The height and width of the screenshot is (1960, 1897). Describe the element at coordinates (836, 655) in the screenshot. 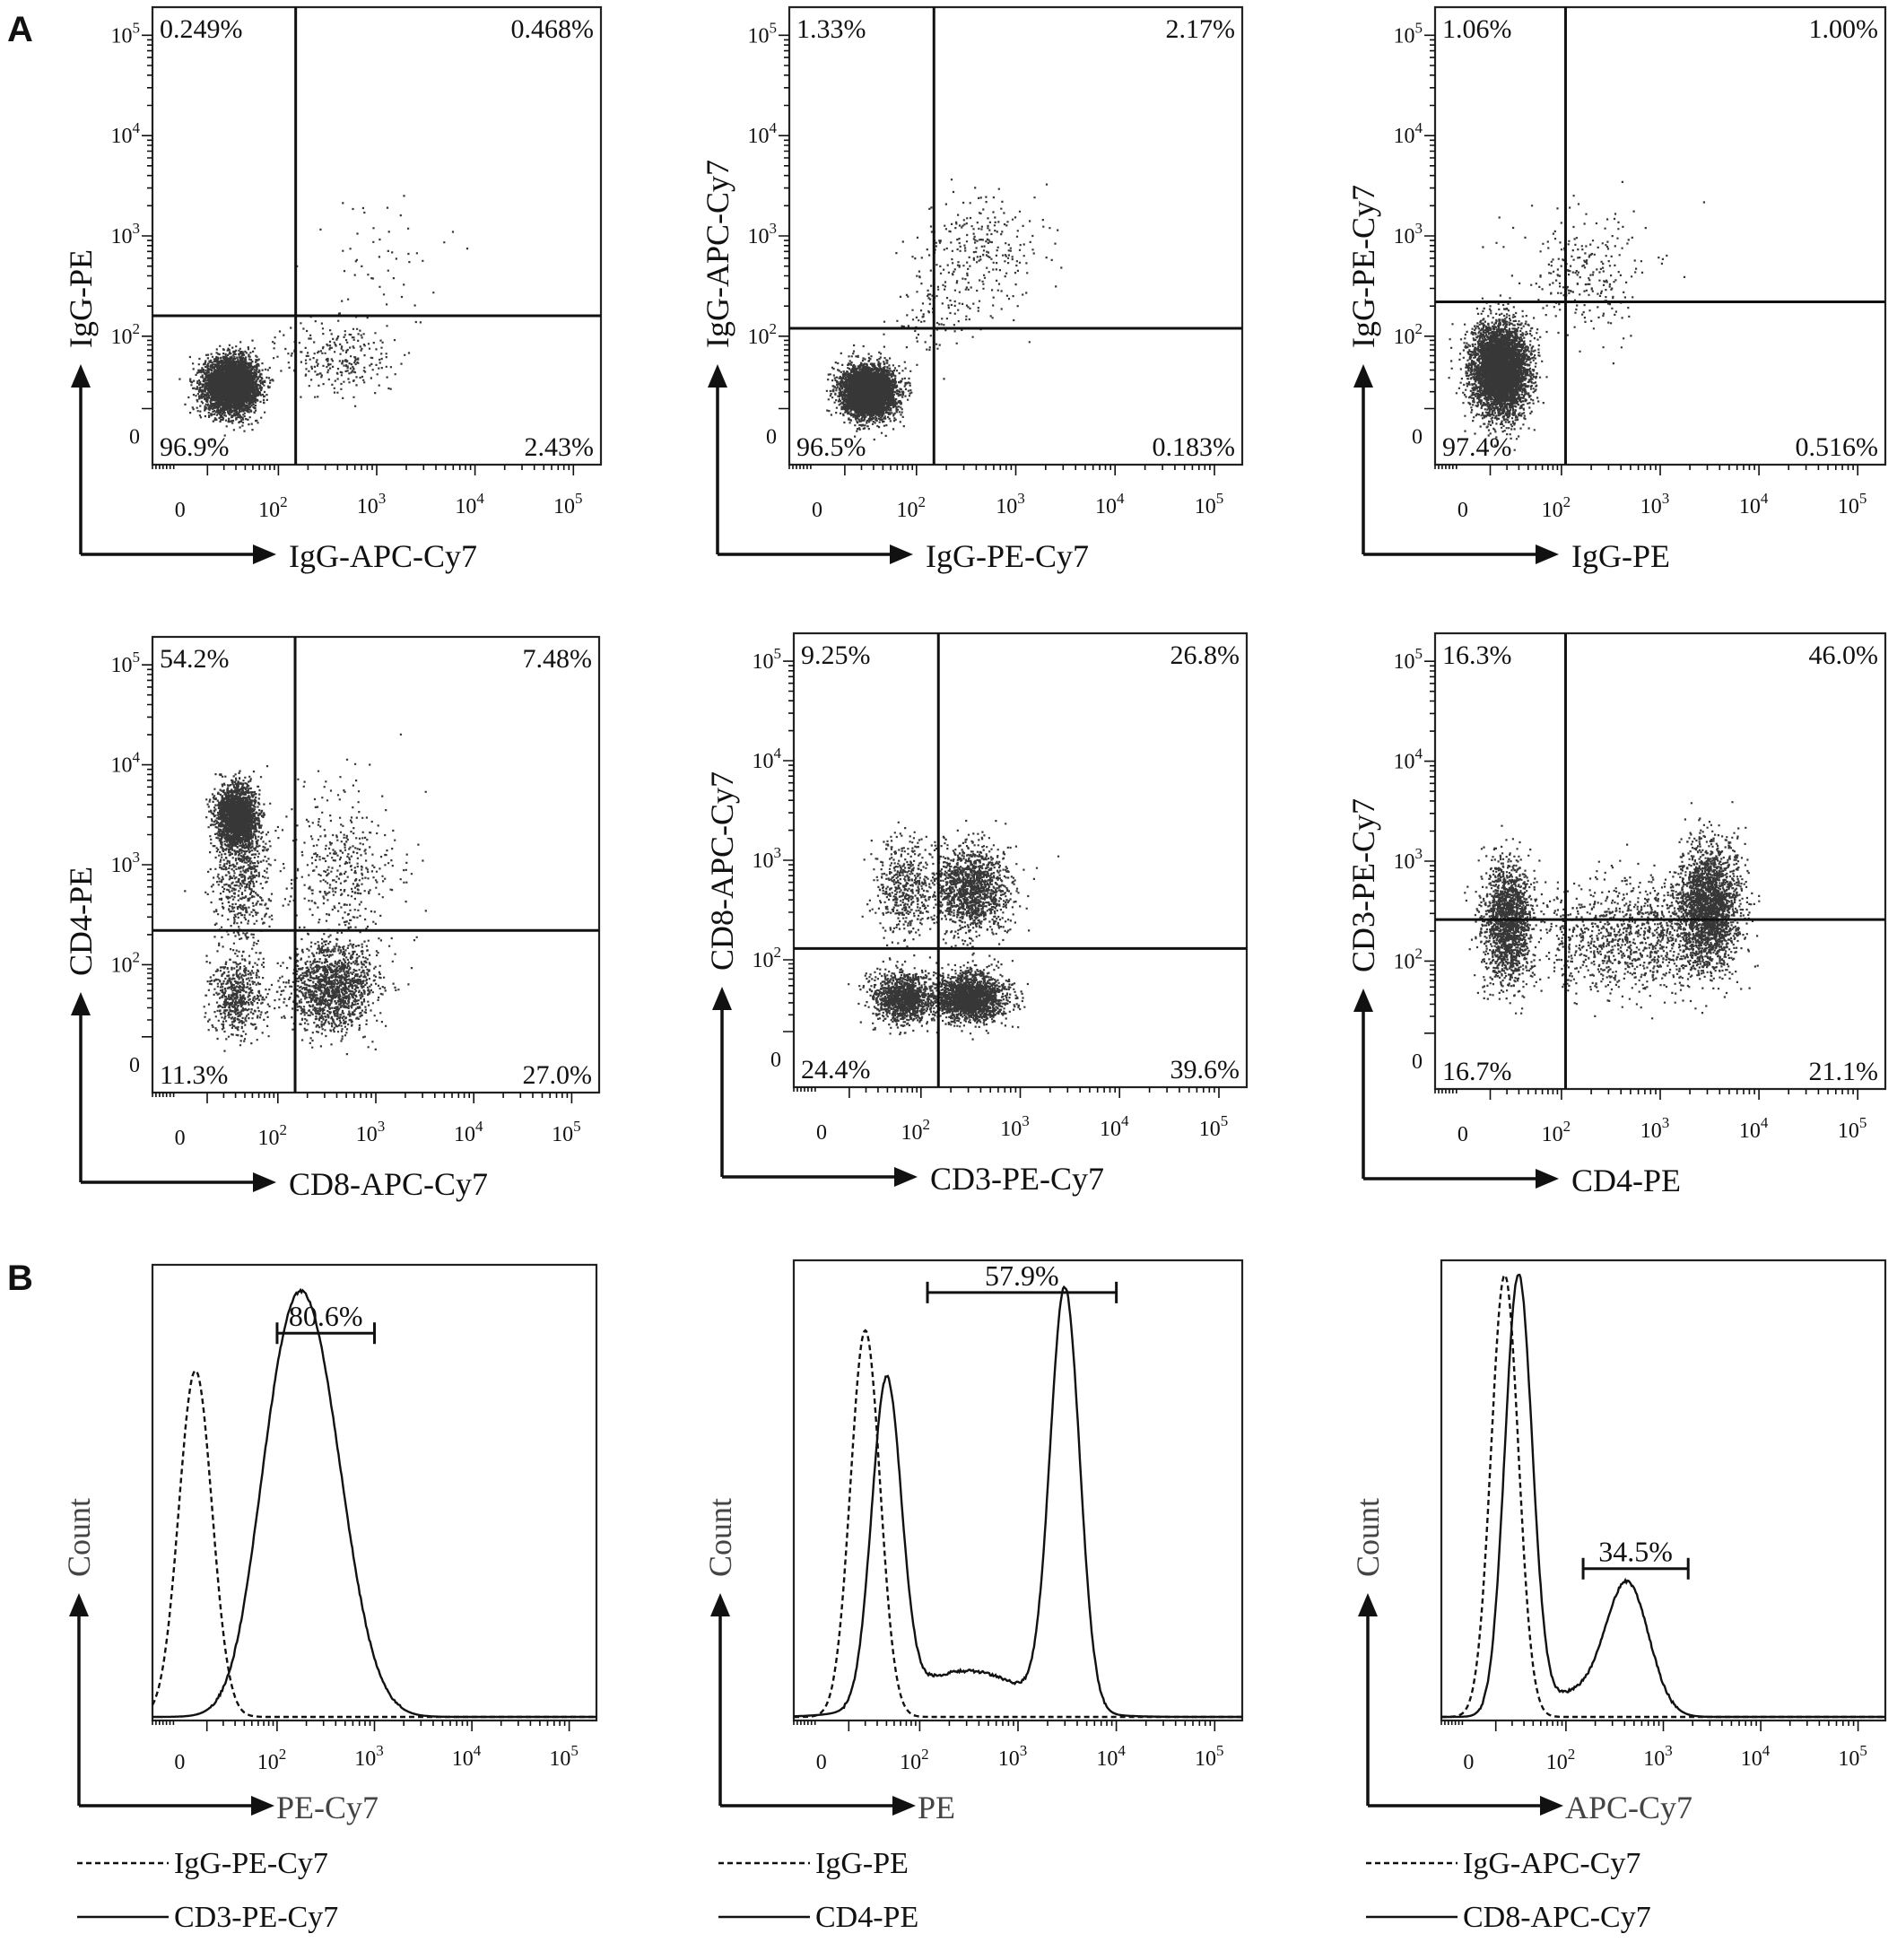

I see `quadrant-upper-left-label: 9.25%` at that location.